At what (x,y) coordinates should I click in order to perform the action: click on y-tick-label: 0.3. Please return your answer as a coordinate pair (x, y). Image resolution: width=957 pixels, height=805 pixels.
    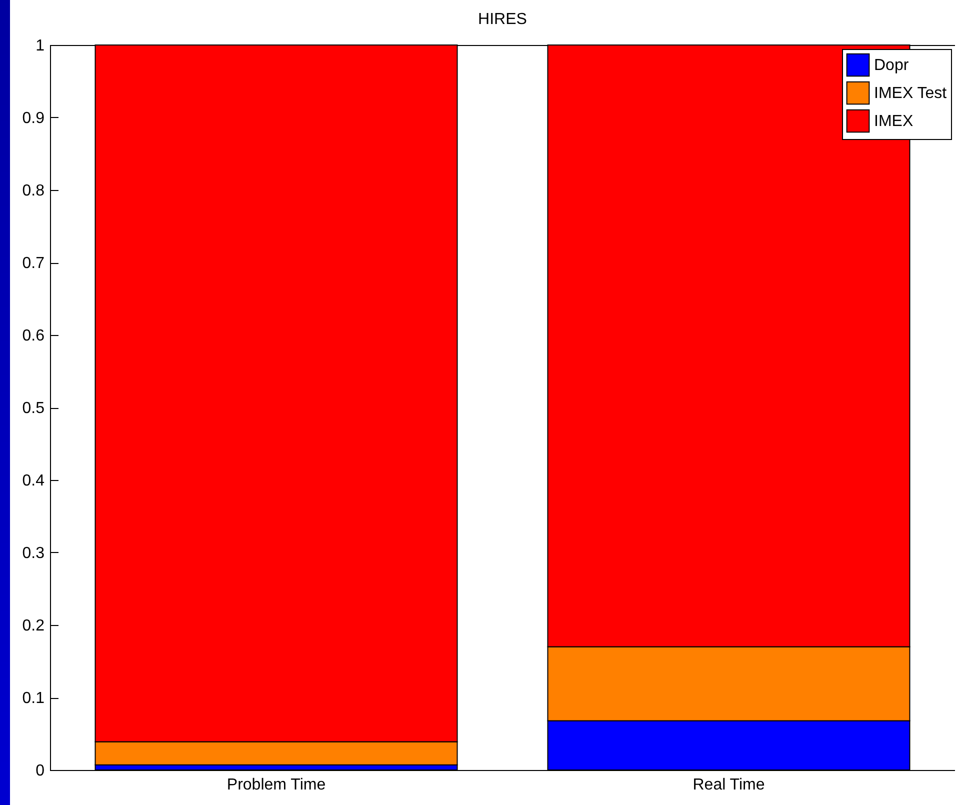
    Looking at the image, I should click on (33, 553).